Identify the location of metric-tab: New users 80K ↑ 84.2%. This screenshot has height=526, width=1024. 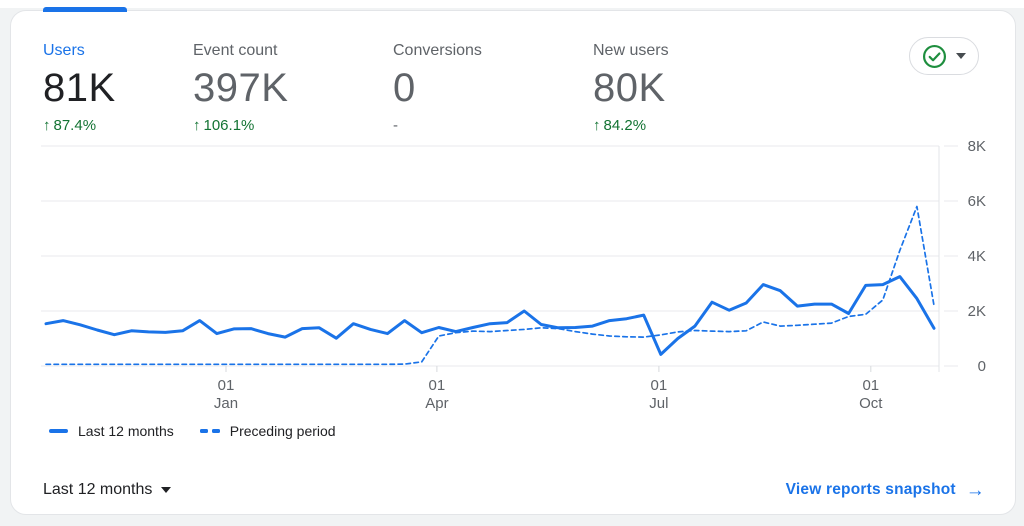
(693, 87).